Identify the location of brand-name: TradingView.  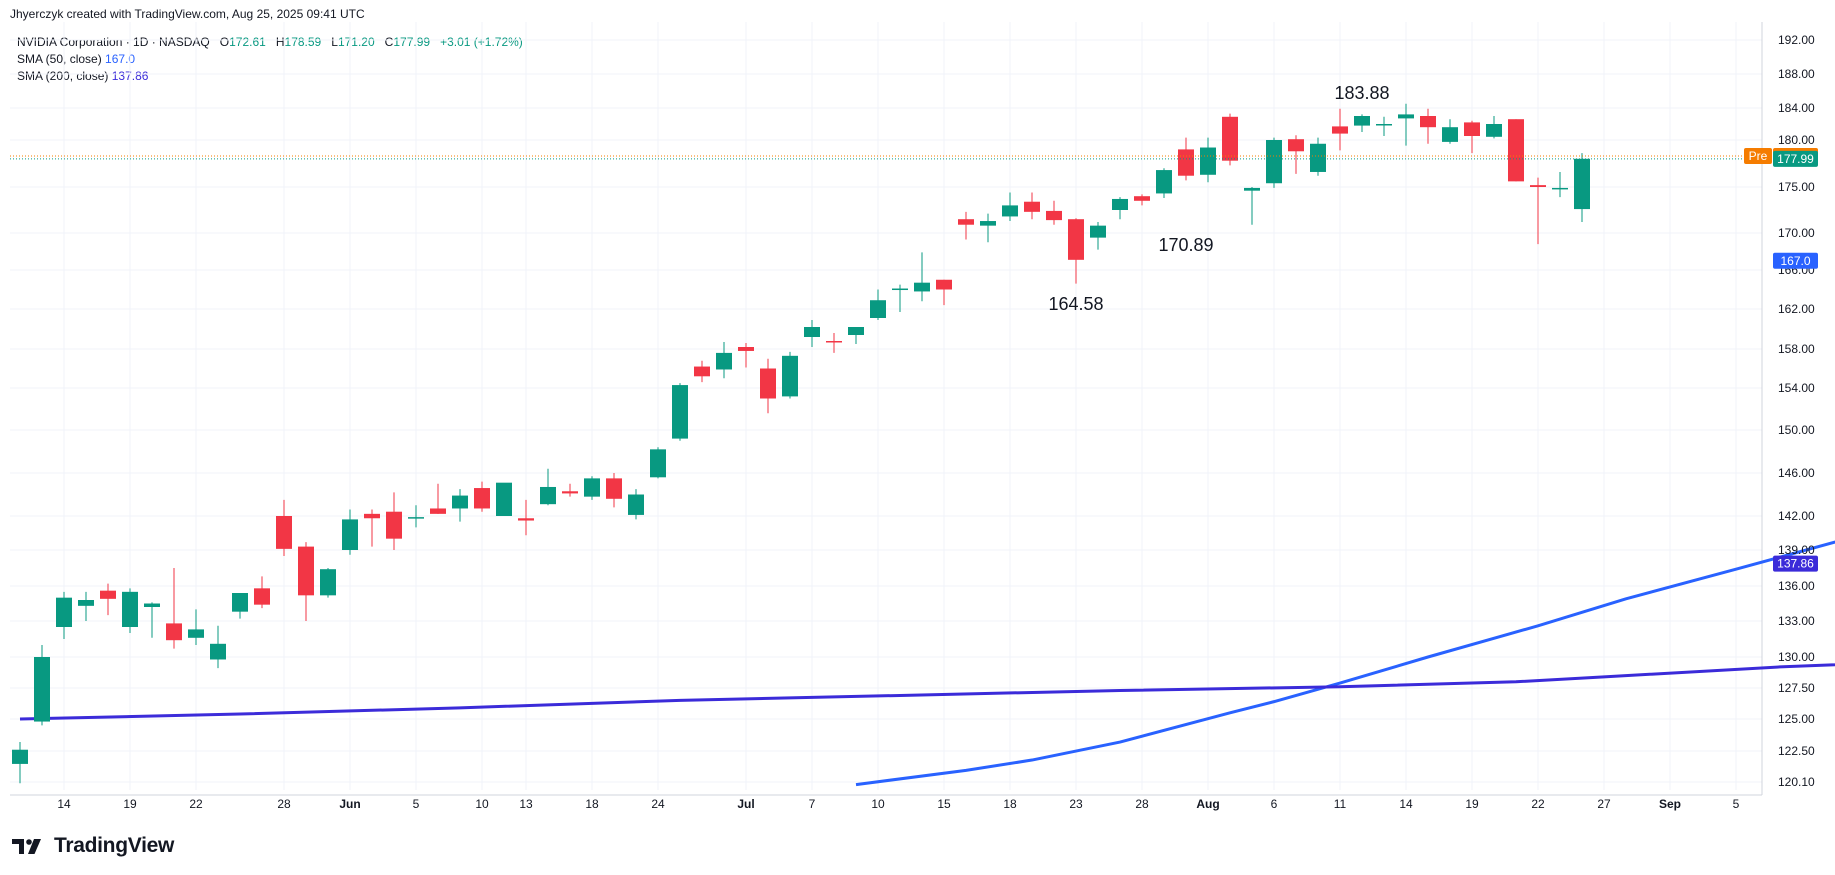
(114, 845).